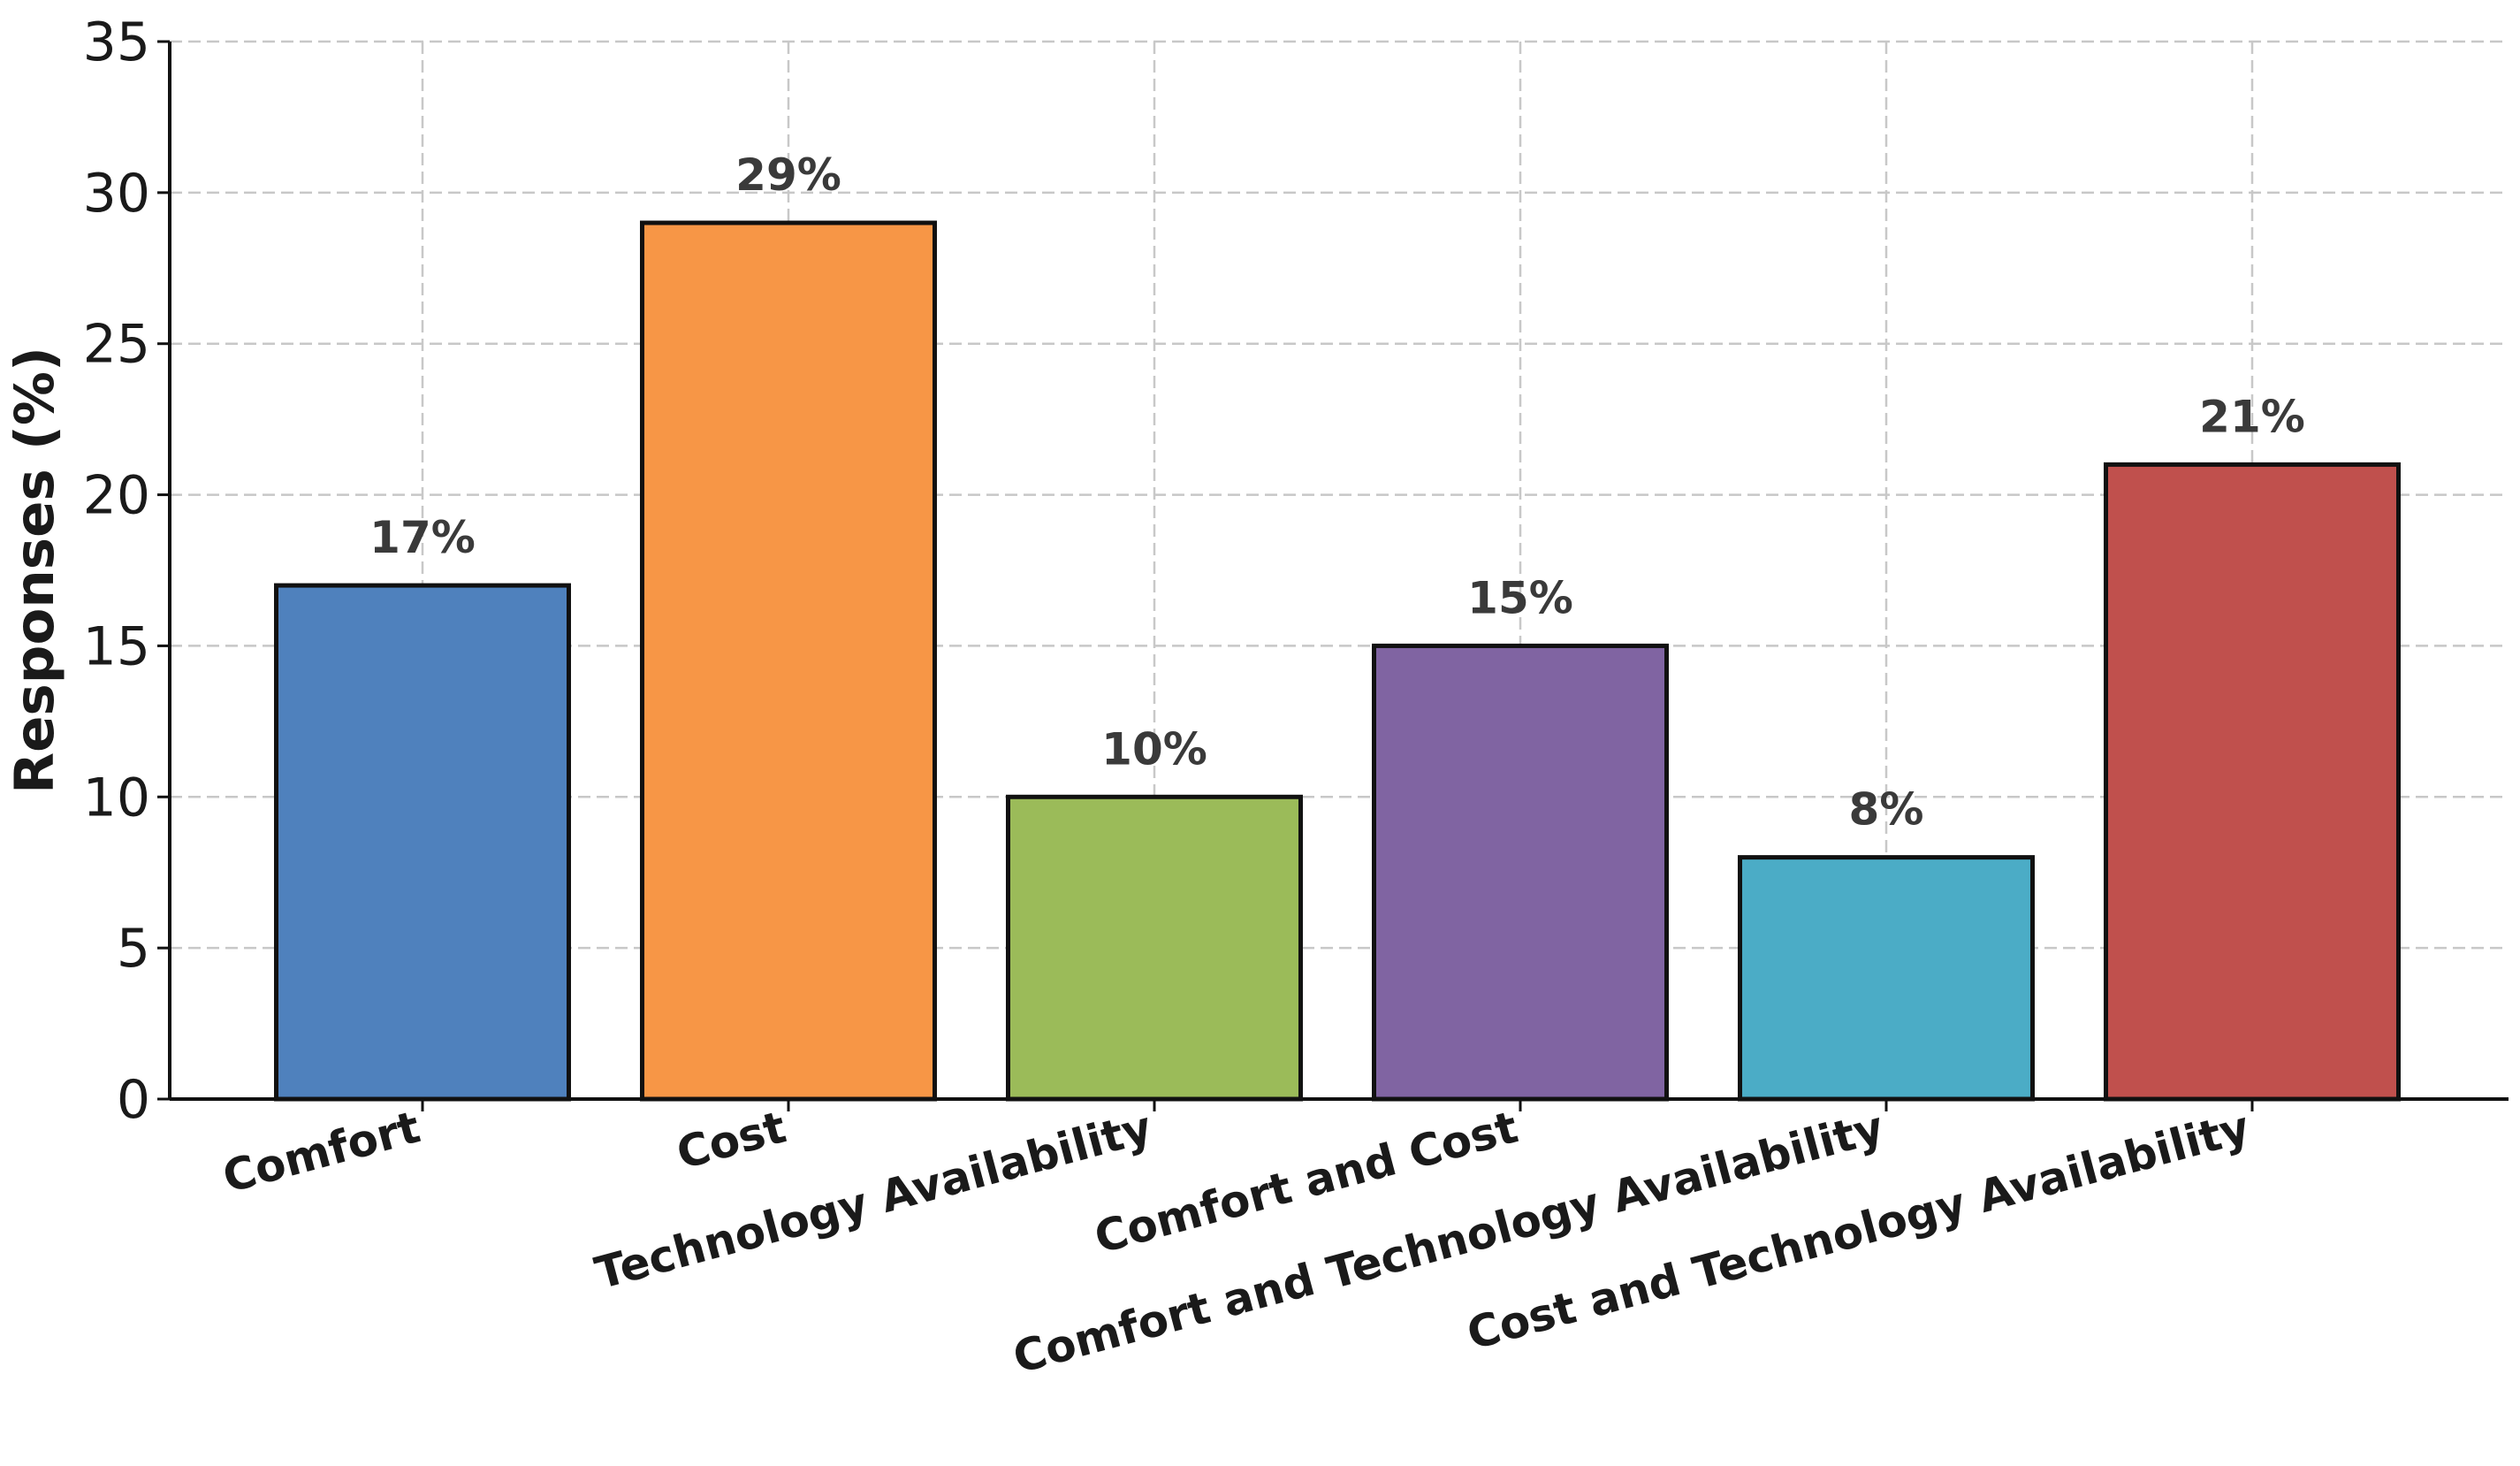  Describe the element at coordinates (2252, 416) in the screenshot. I see `data-label: 21%` at that location.